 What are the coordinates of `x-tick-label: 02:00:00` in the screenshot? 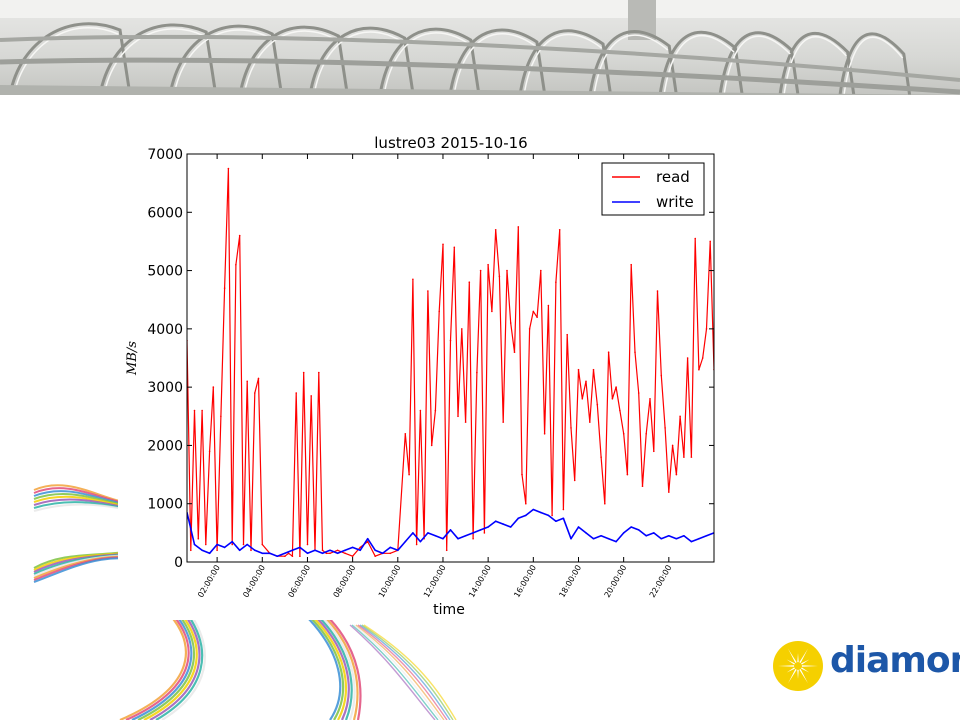 It's located at (209, 582).